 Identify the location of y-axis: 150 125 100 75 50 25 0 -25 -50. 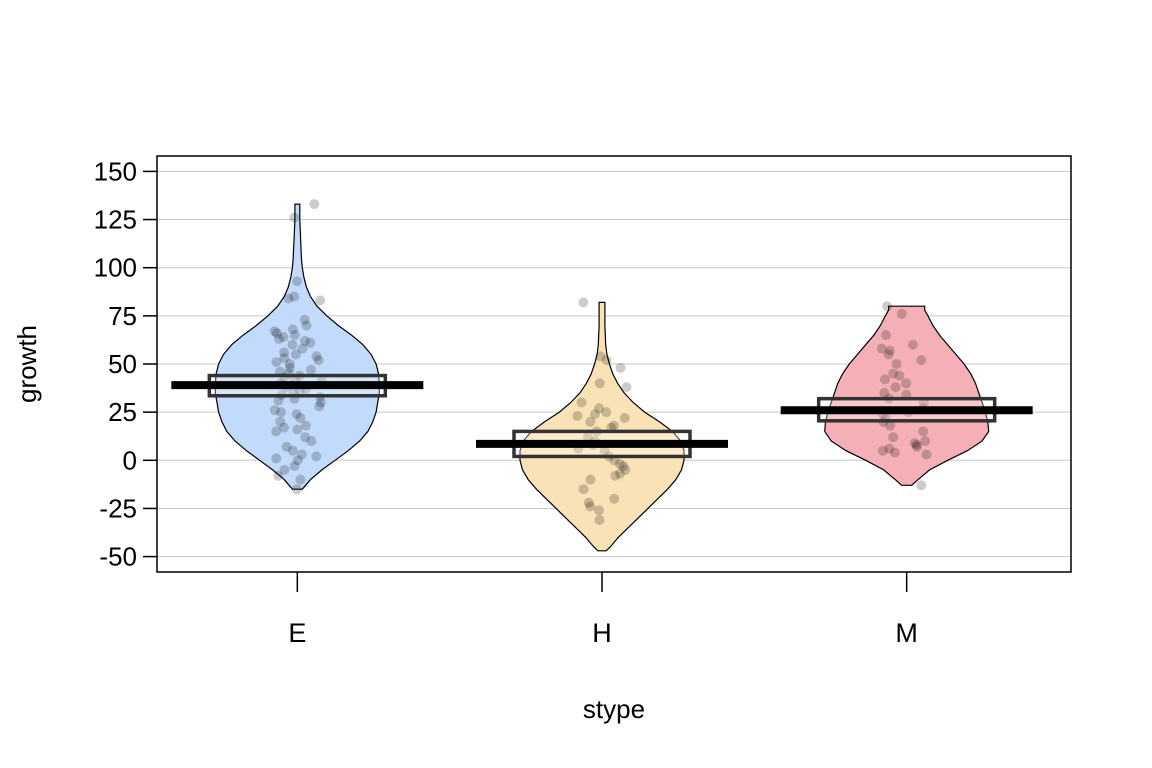
(125, 364).